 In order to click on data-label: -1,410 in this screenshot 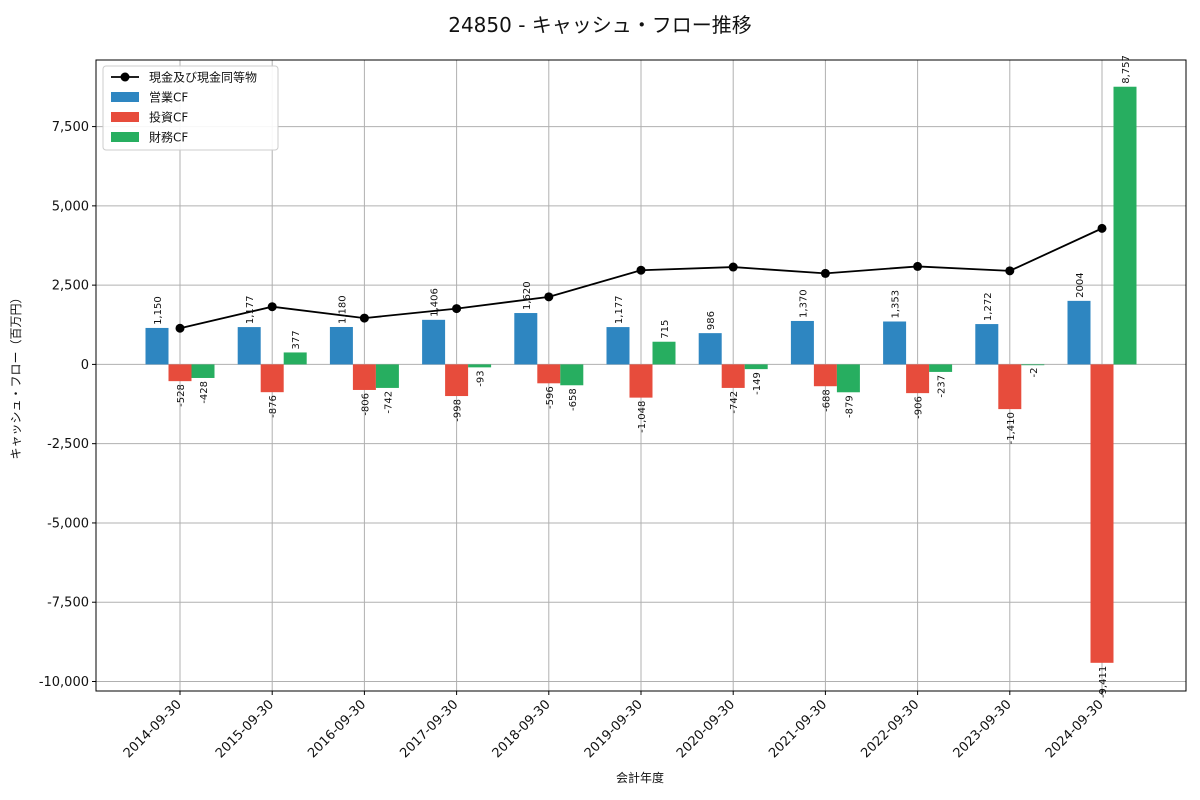, I will do `click(1011, 428)`.